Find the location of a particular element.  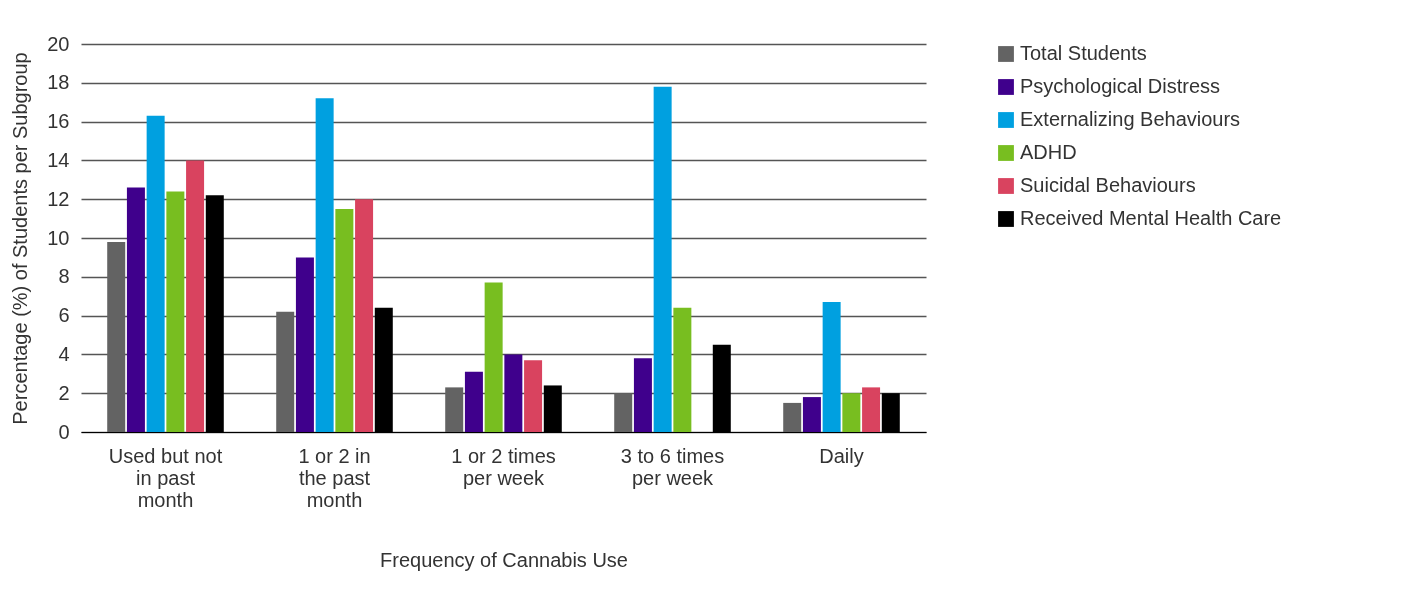

legend-label: Externalizing Behaviours is located at coordinates (1130, 119).